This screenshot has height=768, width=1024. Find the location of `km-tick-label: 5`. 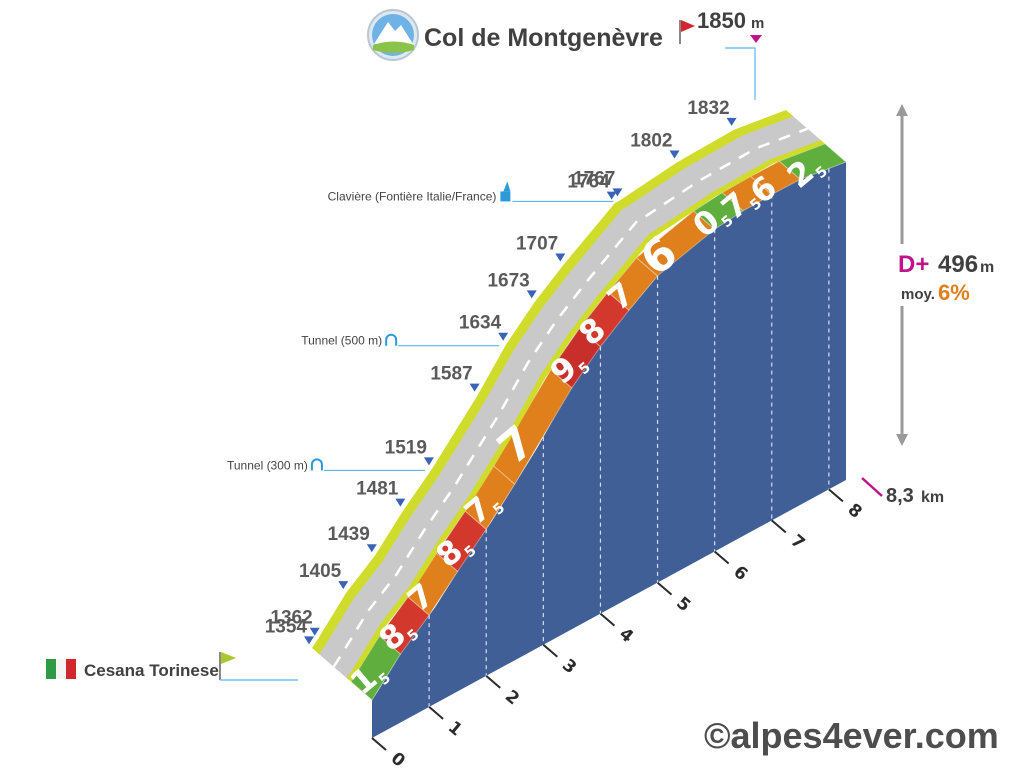

km-tick-label: 5 is located at coordinates (683, 604).